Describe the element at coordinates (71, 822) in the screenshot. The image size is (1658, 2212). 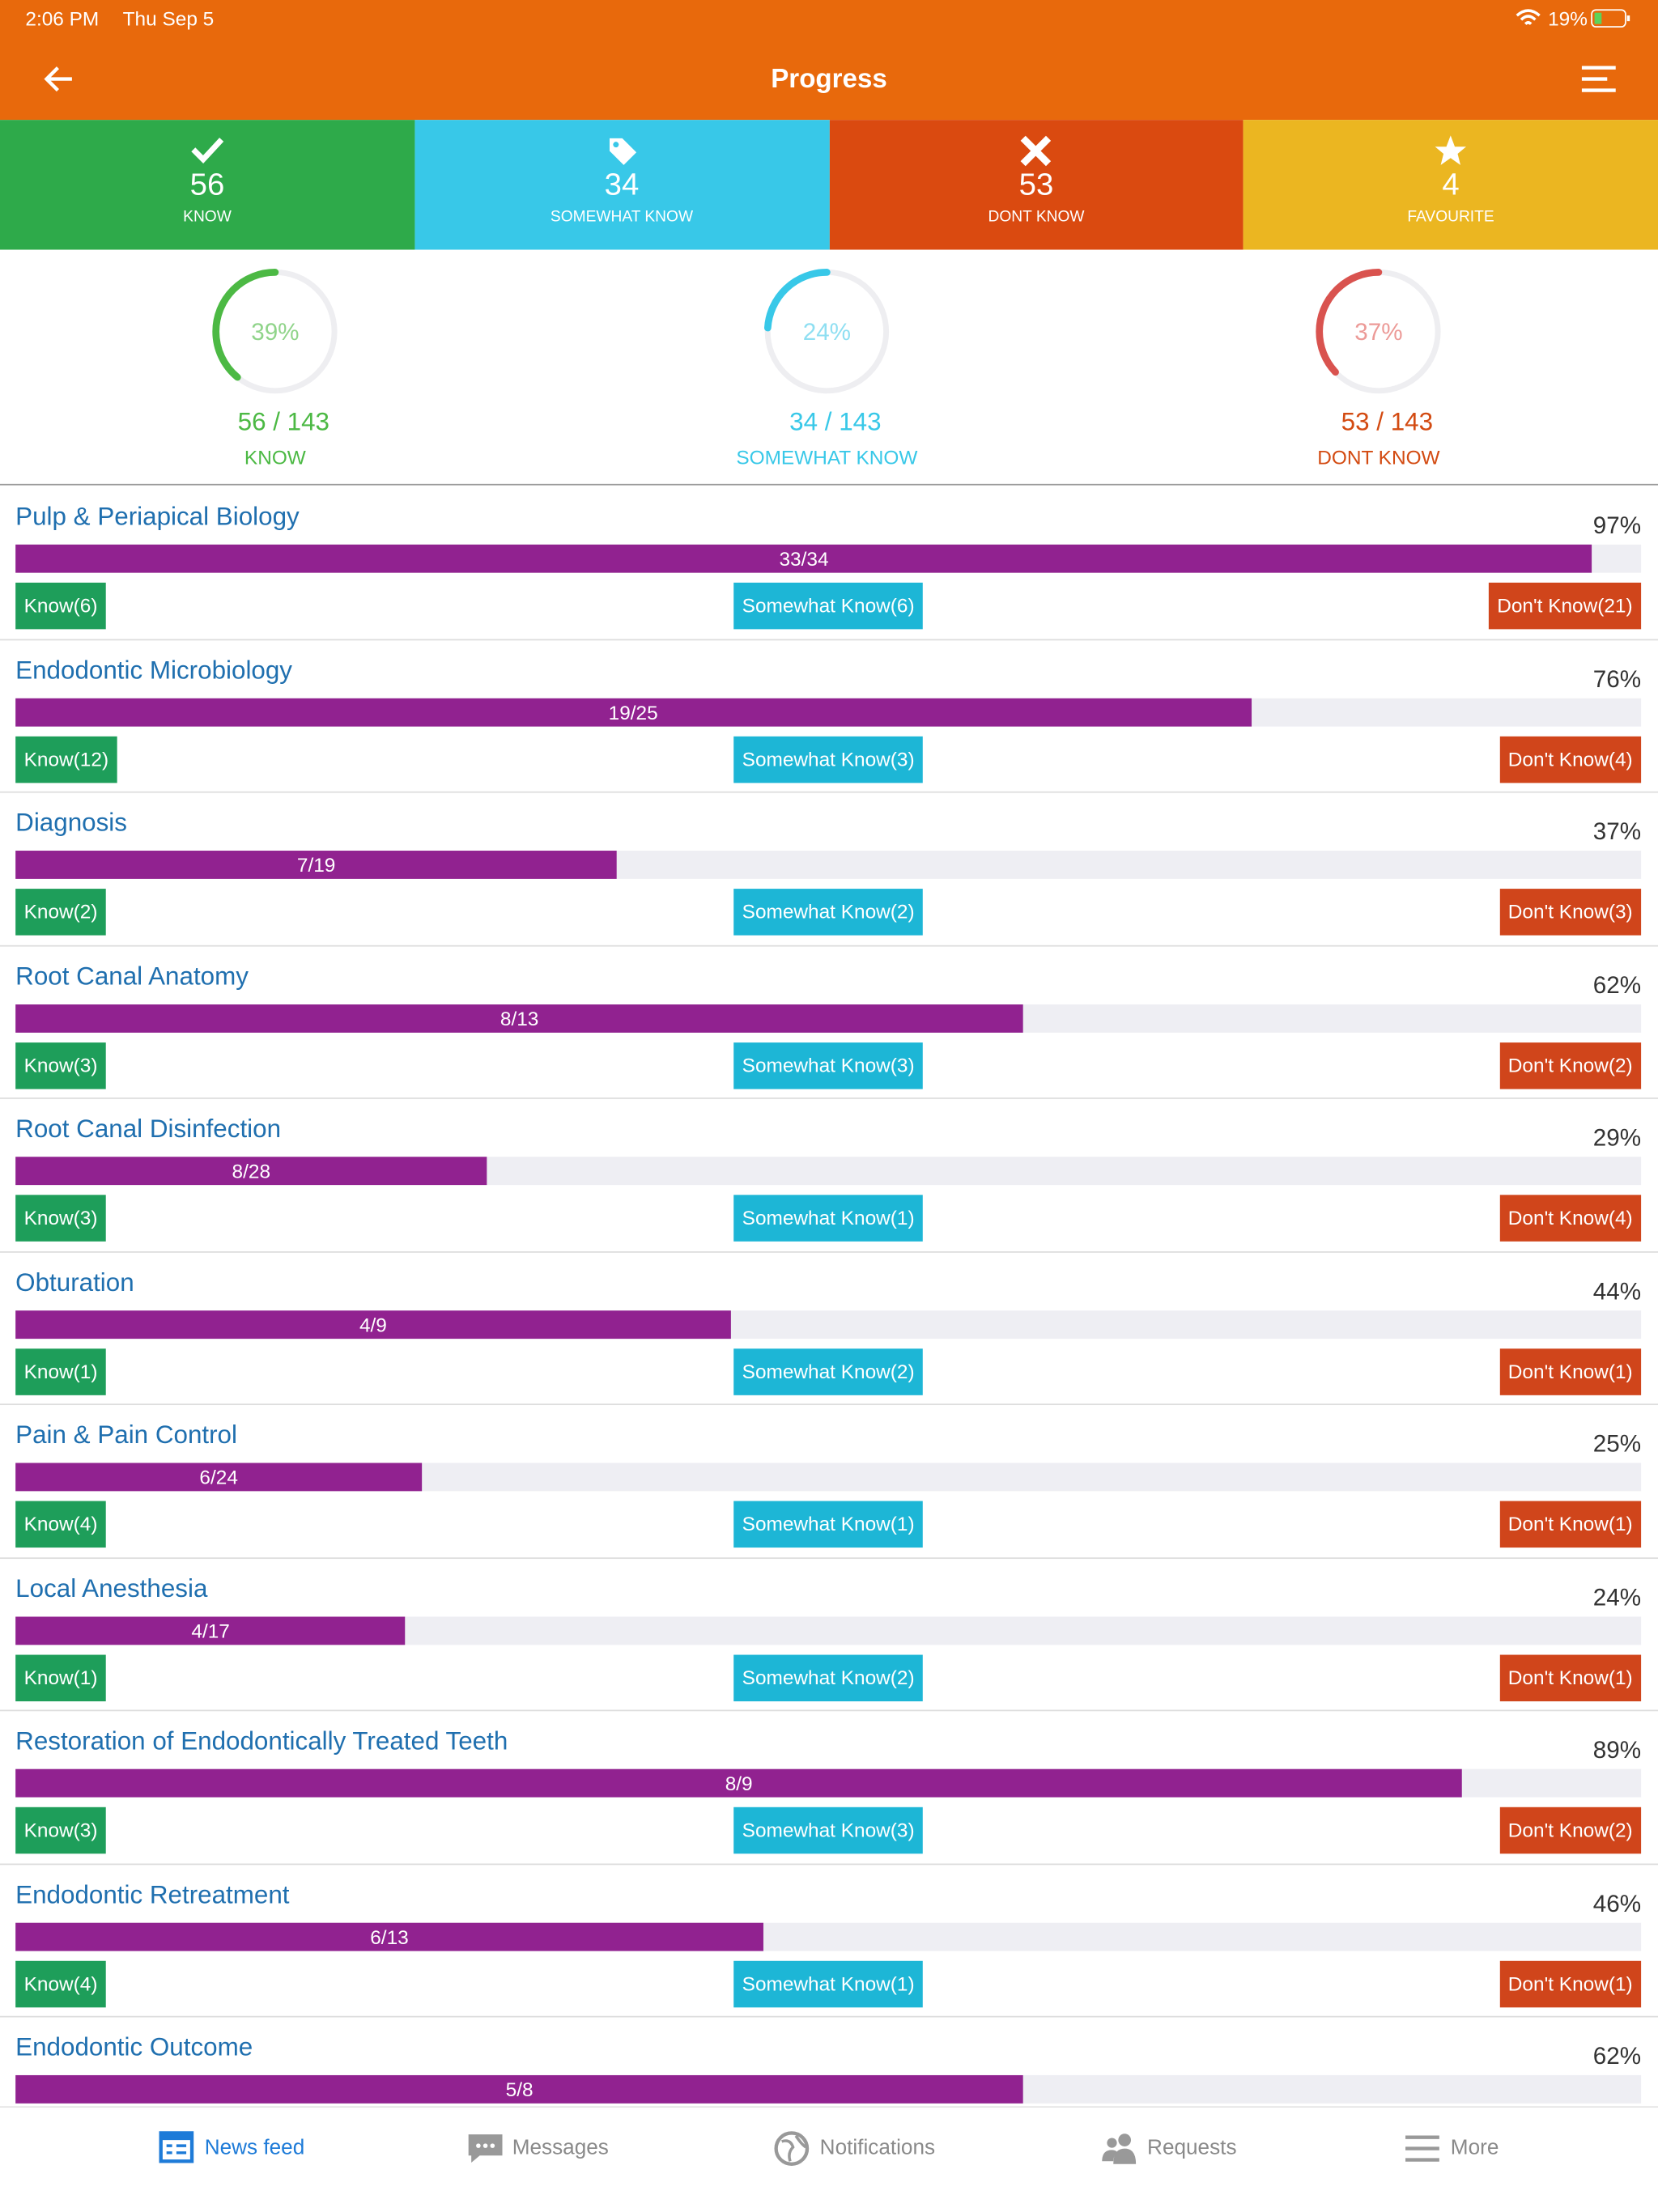
I see `topic-title: Diagnosis` at that location.